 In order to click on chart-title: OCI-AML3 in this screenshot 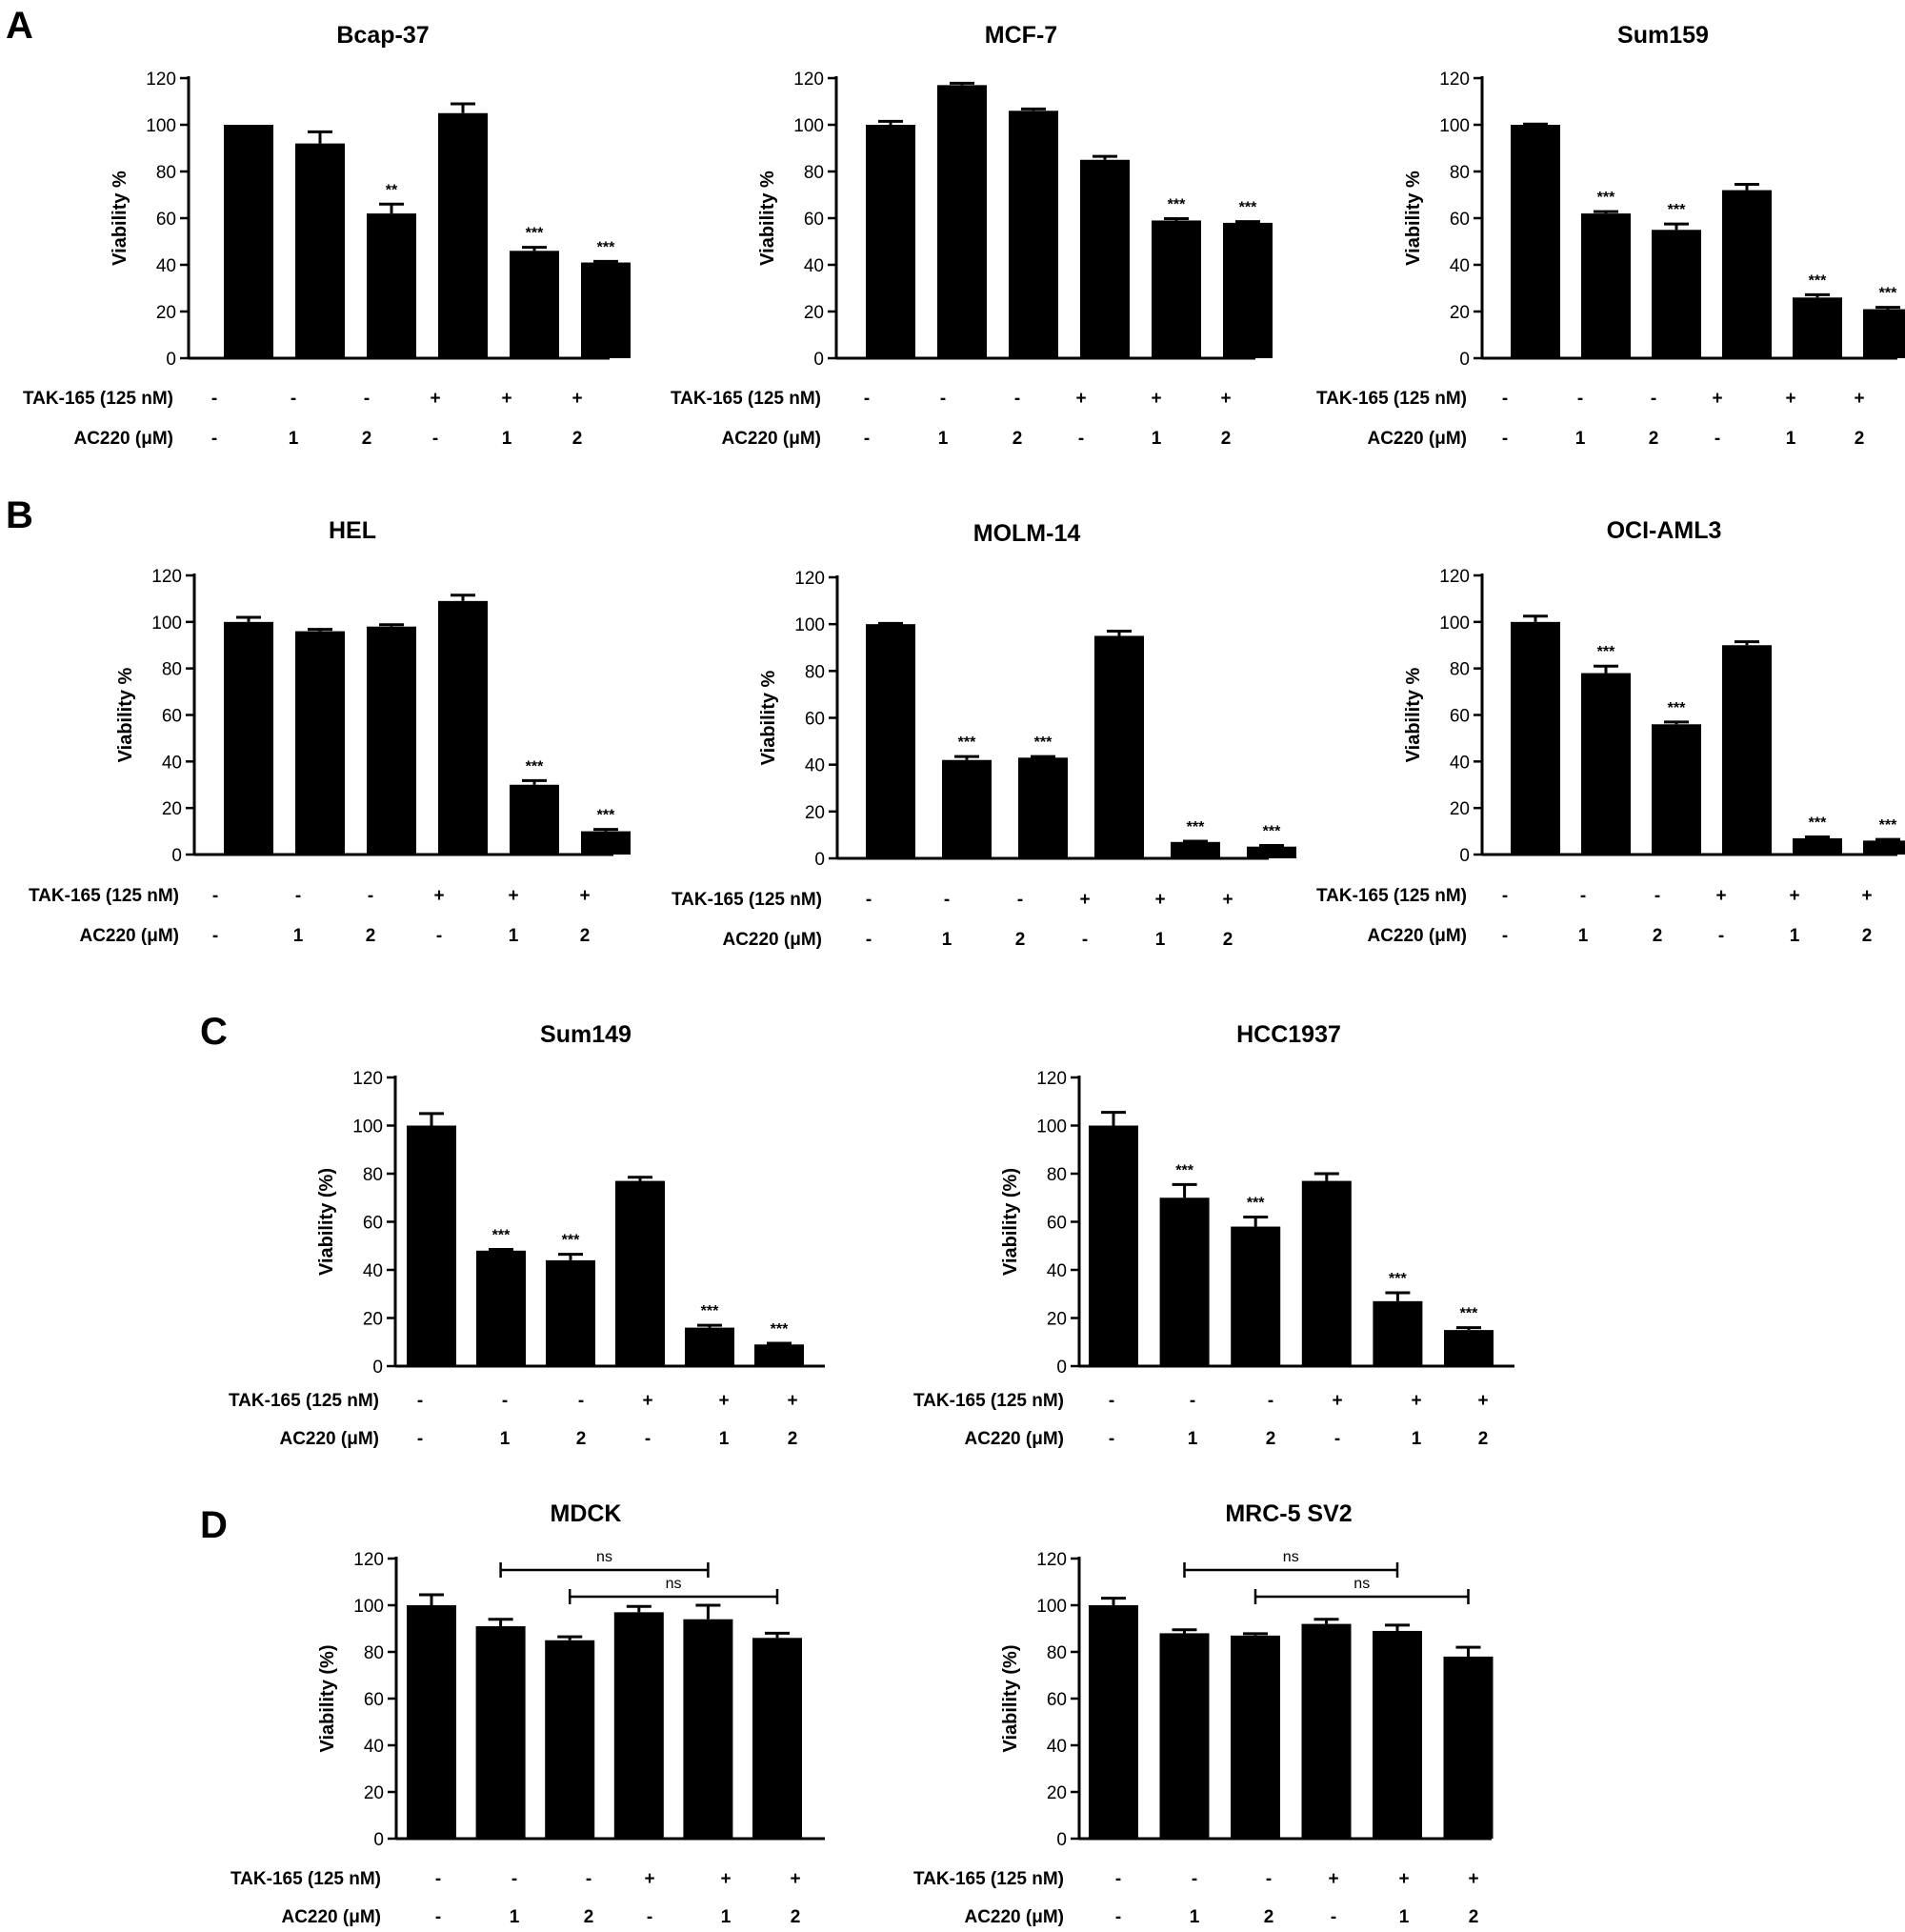, I will do `click(1664, 530)`.